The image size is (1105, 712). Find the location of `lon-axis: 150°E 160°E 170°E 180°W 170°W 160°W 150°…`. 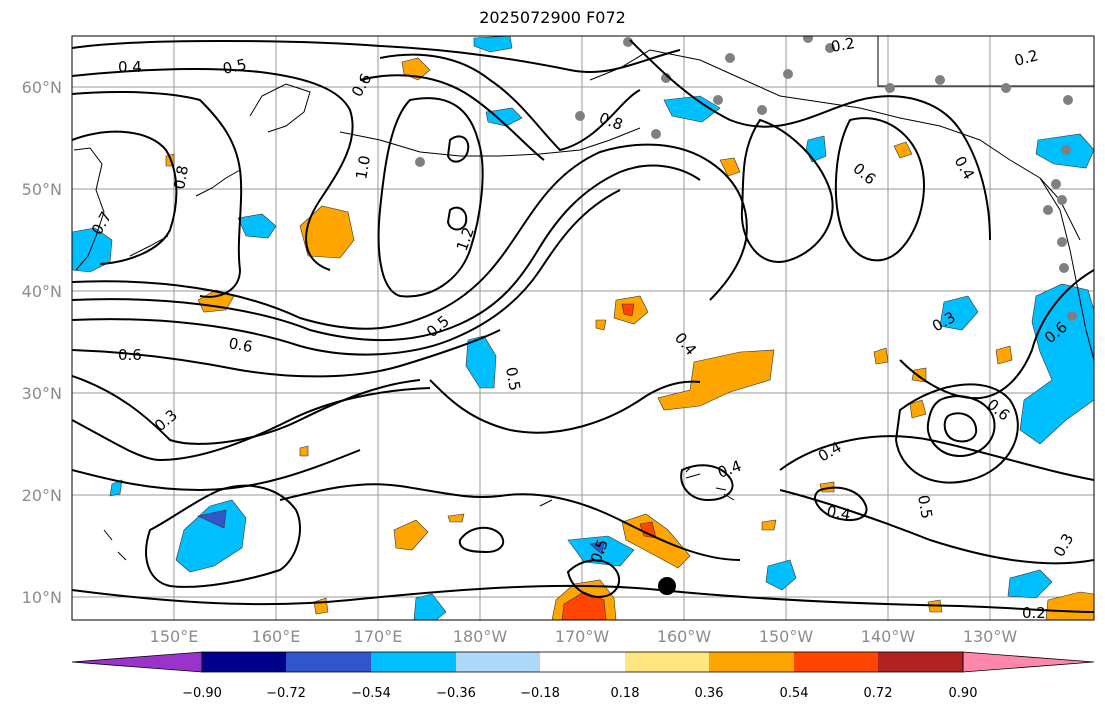

lon-axis: 150°E 160°E 170°E 180°W 170°W 160°W 150°… is located at coordinates (584, 636).